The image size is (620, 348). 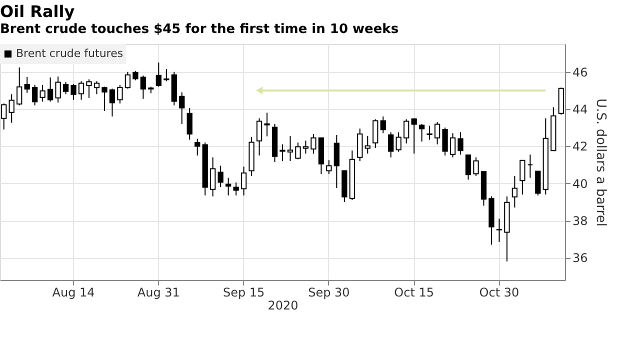 I want to click on chart-subtitle: Brent crude touches $45 for the first time in 10 weeks, so click(x=199, y=29).